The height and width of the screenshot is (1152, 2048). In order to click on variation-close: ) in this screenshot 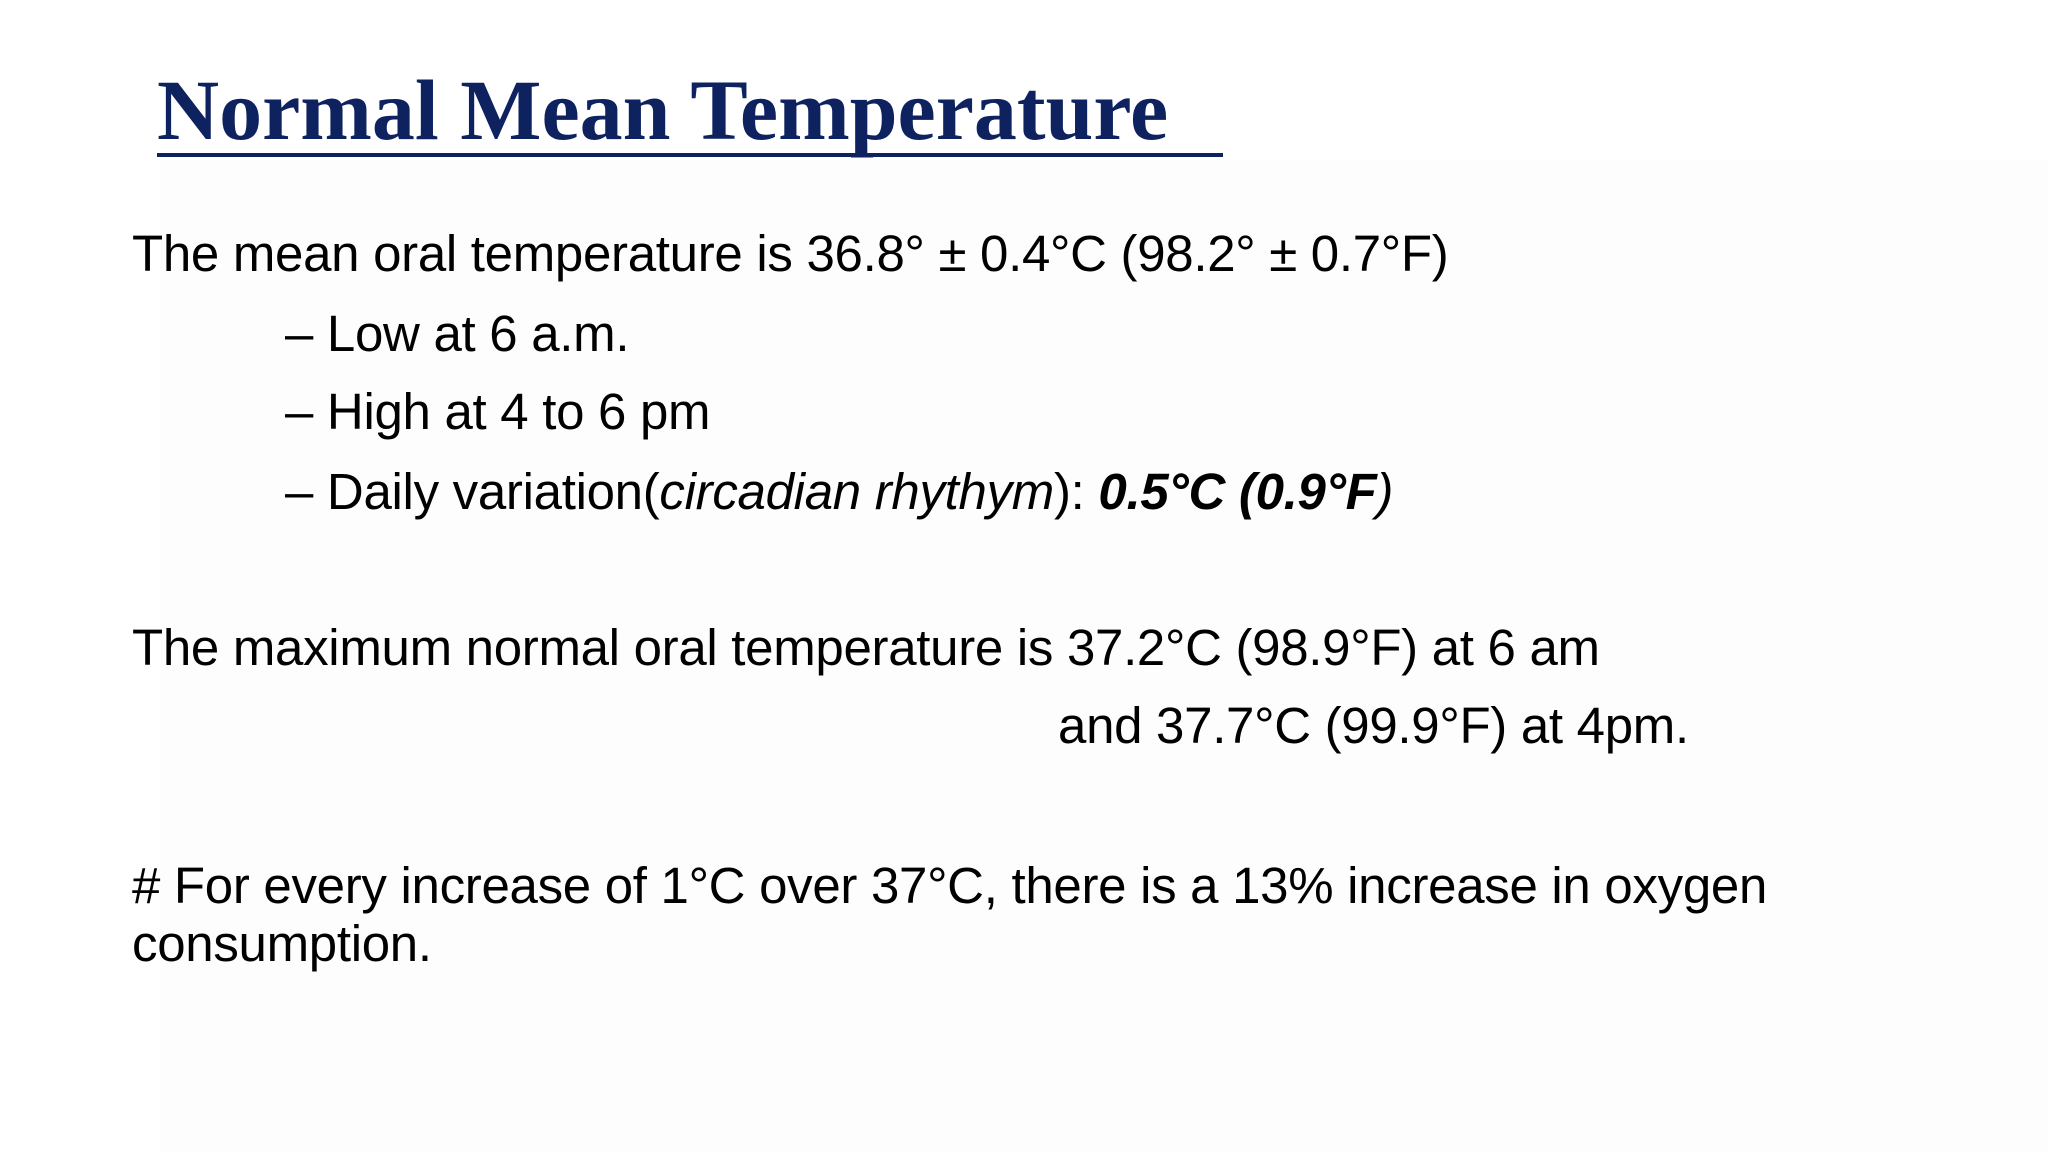, I will do `click(1385, 491)`.